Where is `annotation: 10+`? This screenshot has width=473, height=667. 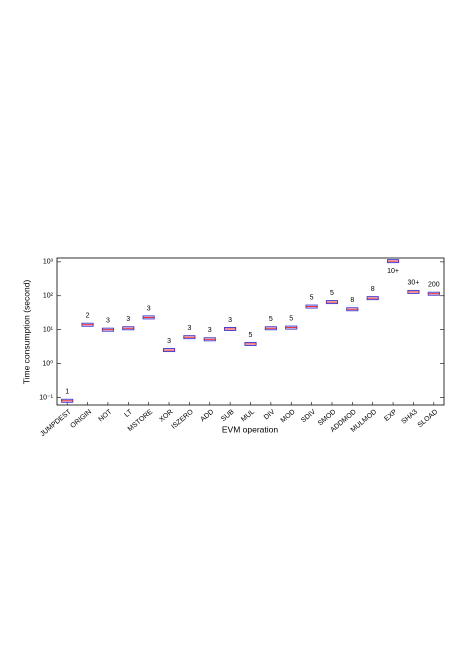
annotation: 10+ is located at coordinates (393, 271).